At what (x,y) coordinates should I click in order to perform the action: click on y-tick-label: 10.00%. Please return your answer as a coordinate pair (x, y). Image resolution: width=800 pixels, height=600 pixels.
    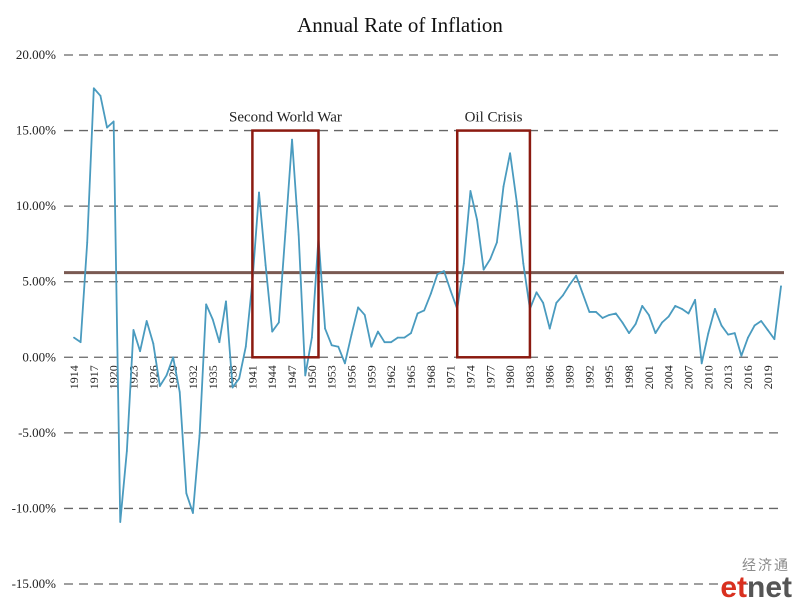
    Looking at the image, I should click on (36, 205).